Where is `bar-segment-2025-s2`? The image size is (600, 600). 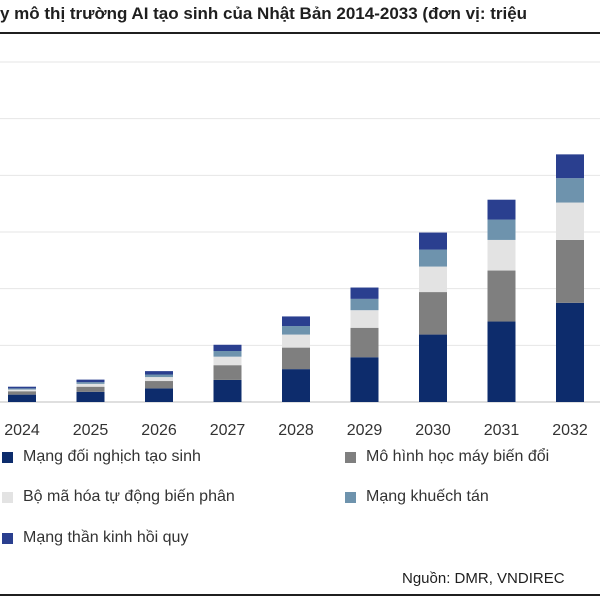
bar-segment-2025-s2 is located at coordinates (90, 385).